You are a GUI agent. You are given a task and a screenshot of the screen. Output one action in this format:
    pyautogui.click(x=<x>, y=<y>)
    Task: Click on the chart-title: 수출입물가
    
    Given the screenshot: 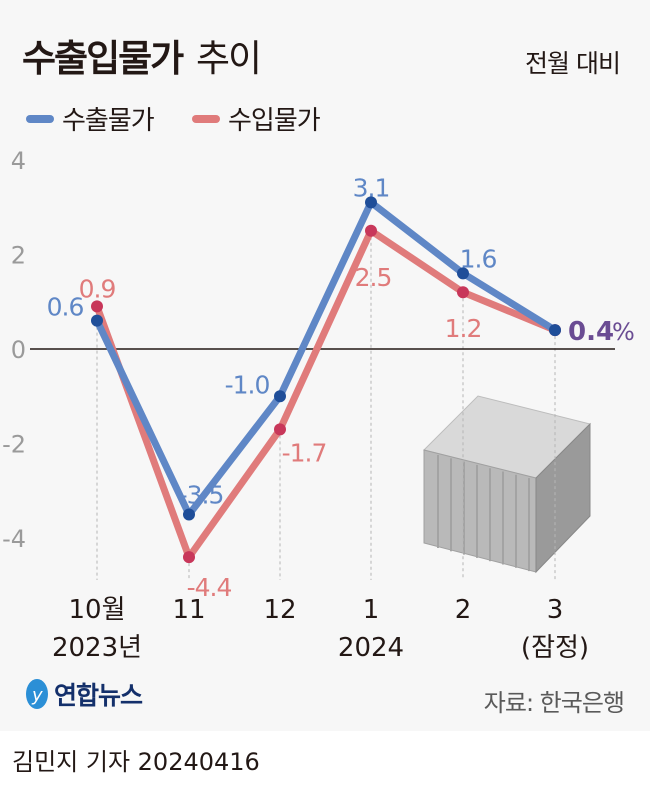 What is the action you would take?
    pyautogui.click(x=103, y=58)
    